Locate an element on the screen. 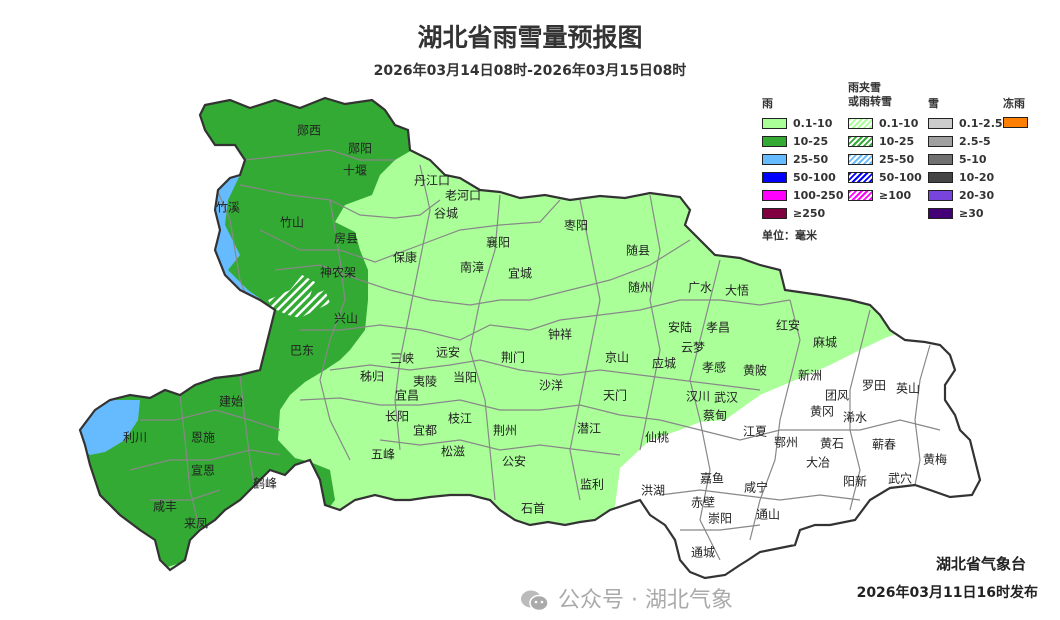 The image size is (1060, 620). legend-label: 10-20 is located at coordinates (977, 177).